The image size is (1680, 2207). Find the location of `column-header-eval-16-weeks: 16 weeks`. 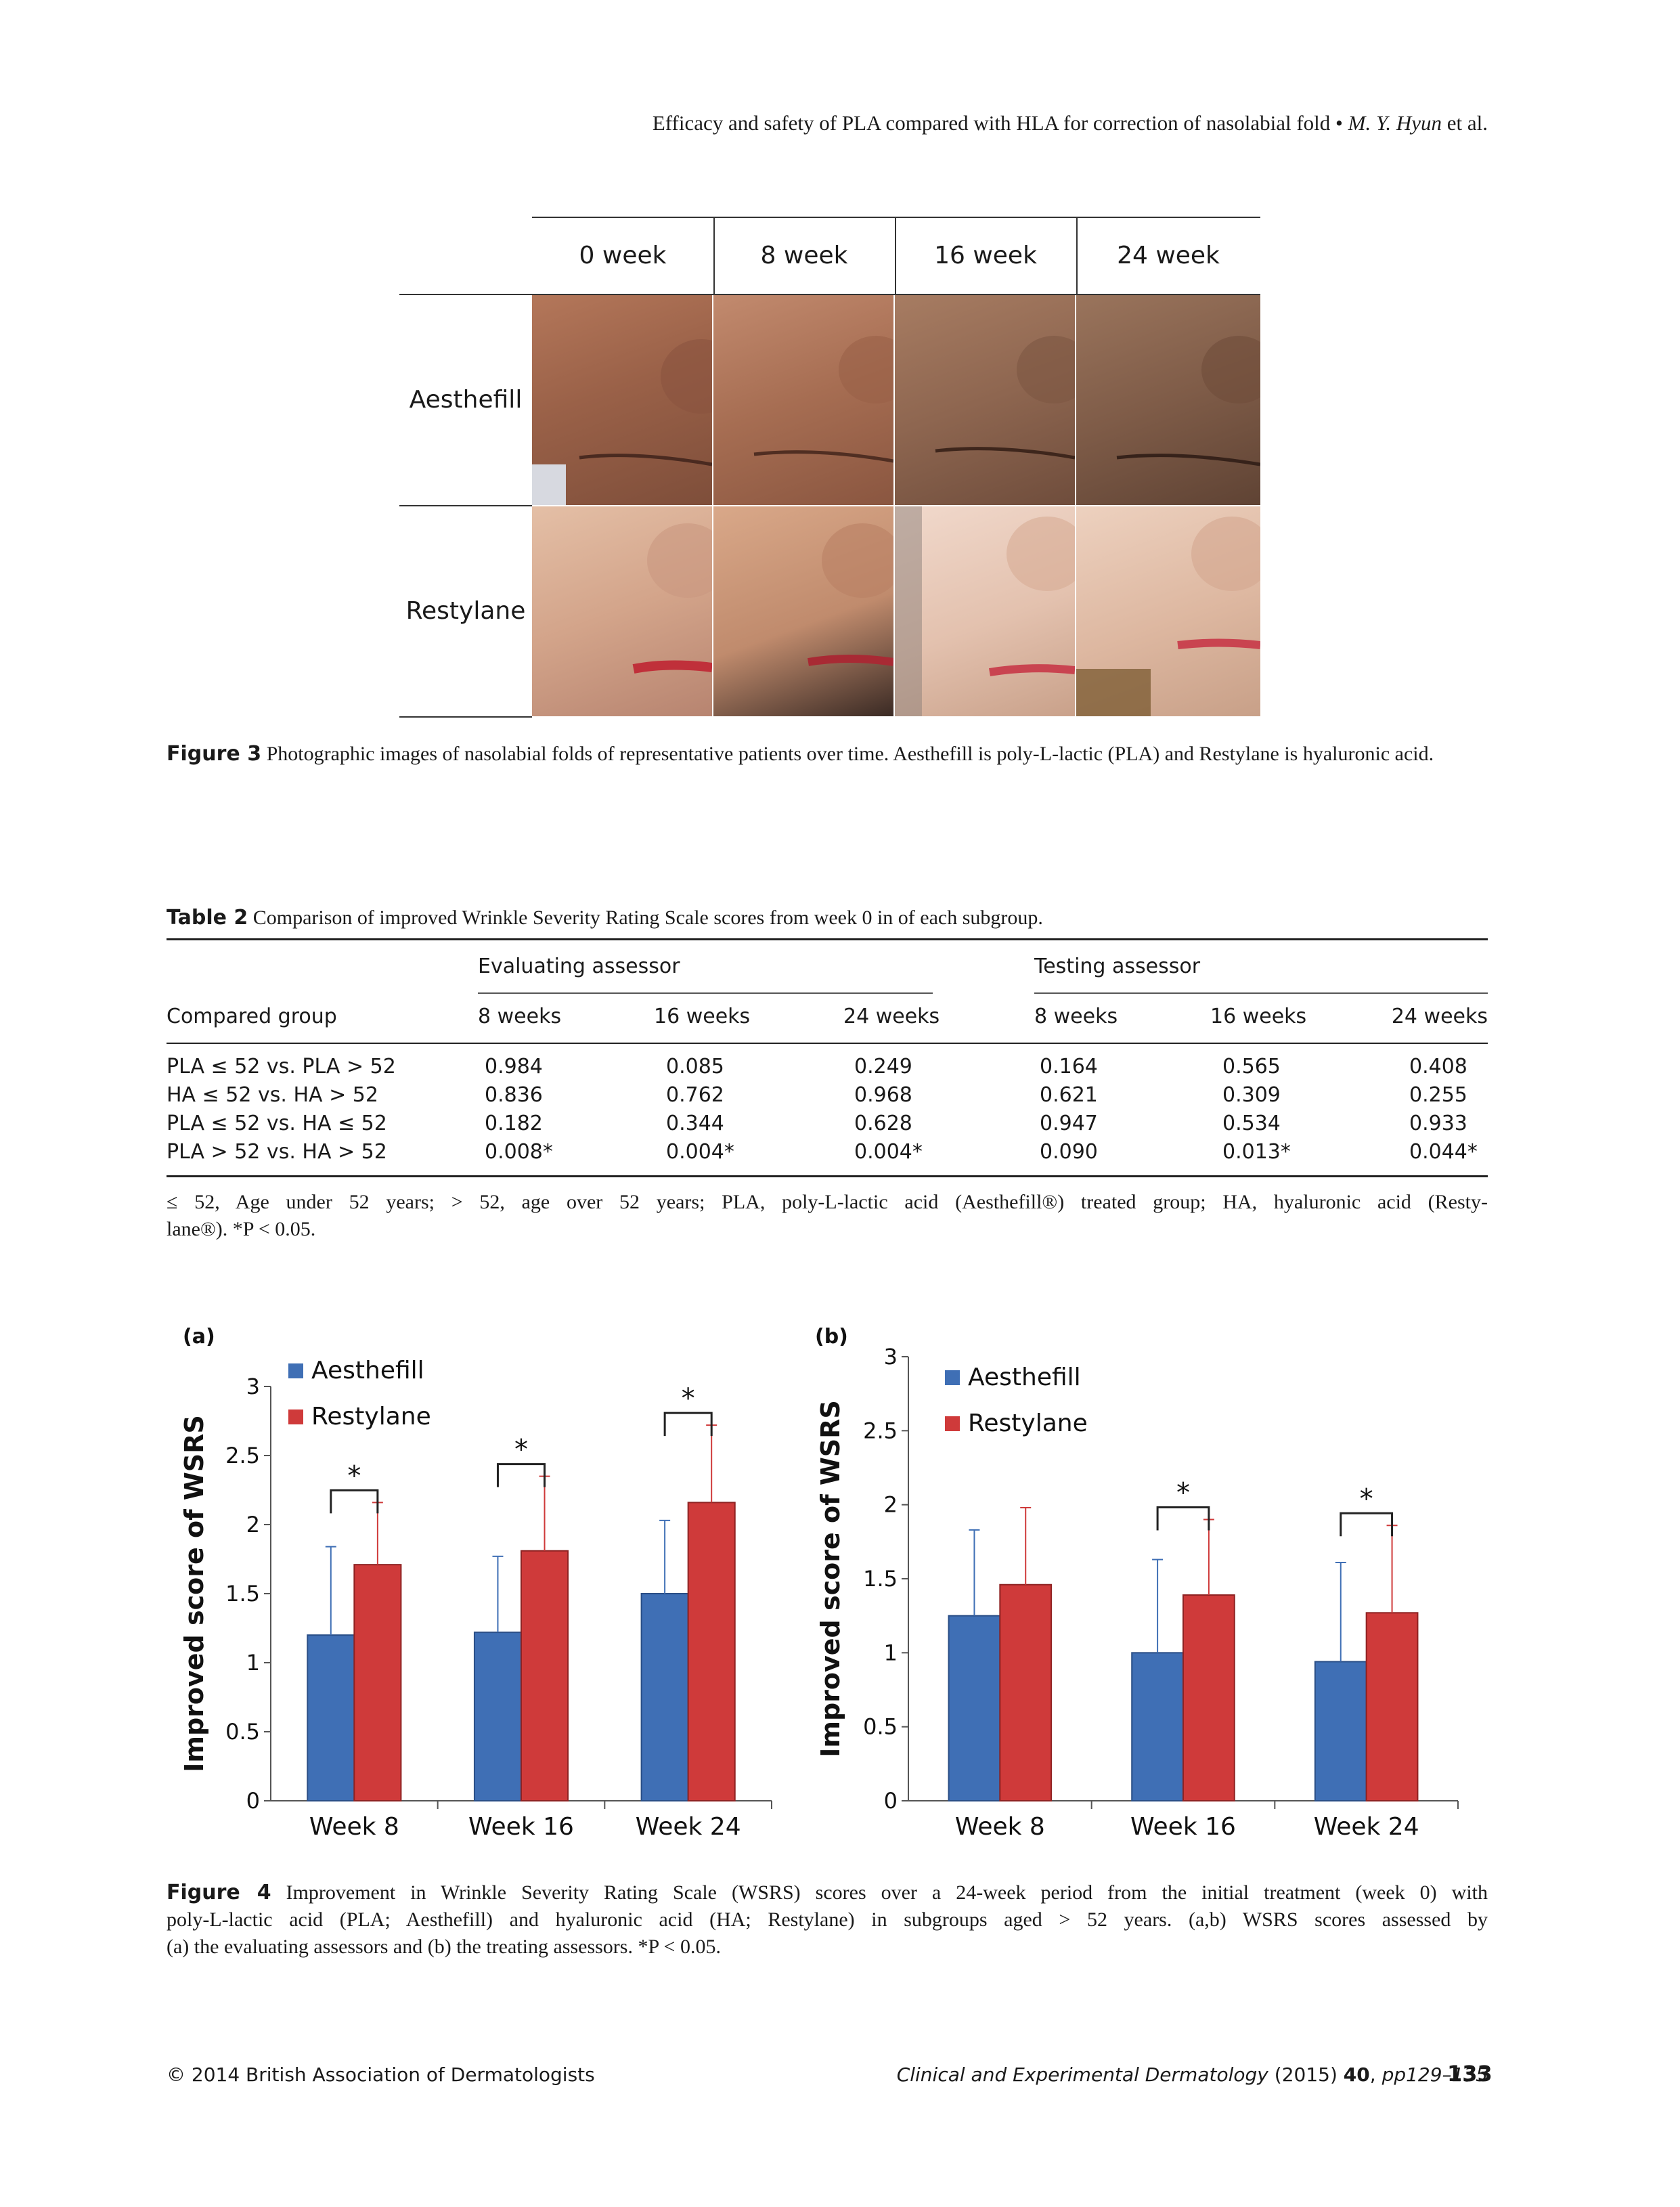

column-header-eval-16-weeks: 16 weeks is located at coordinates (702, 1016).